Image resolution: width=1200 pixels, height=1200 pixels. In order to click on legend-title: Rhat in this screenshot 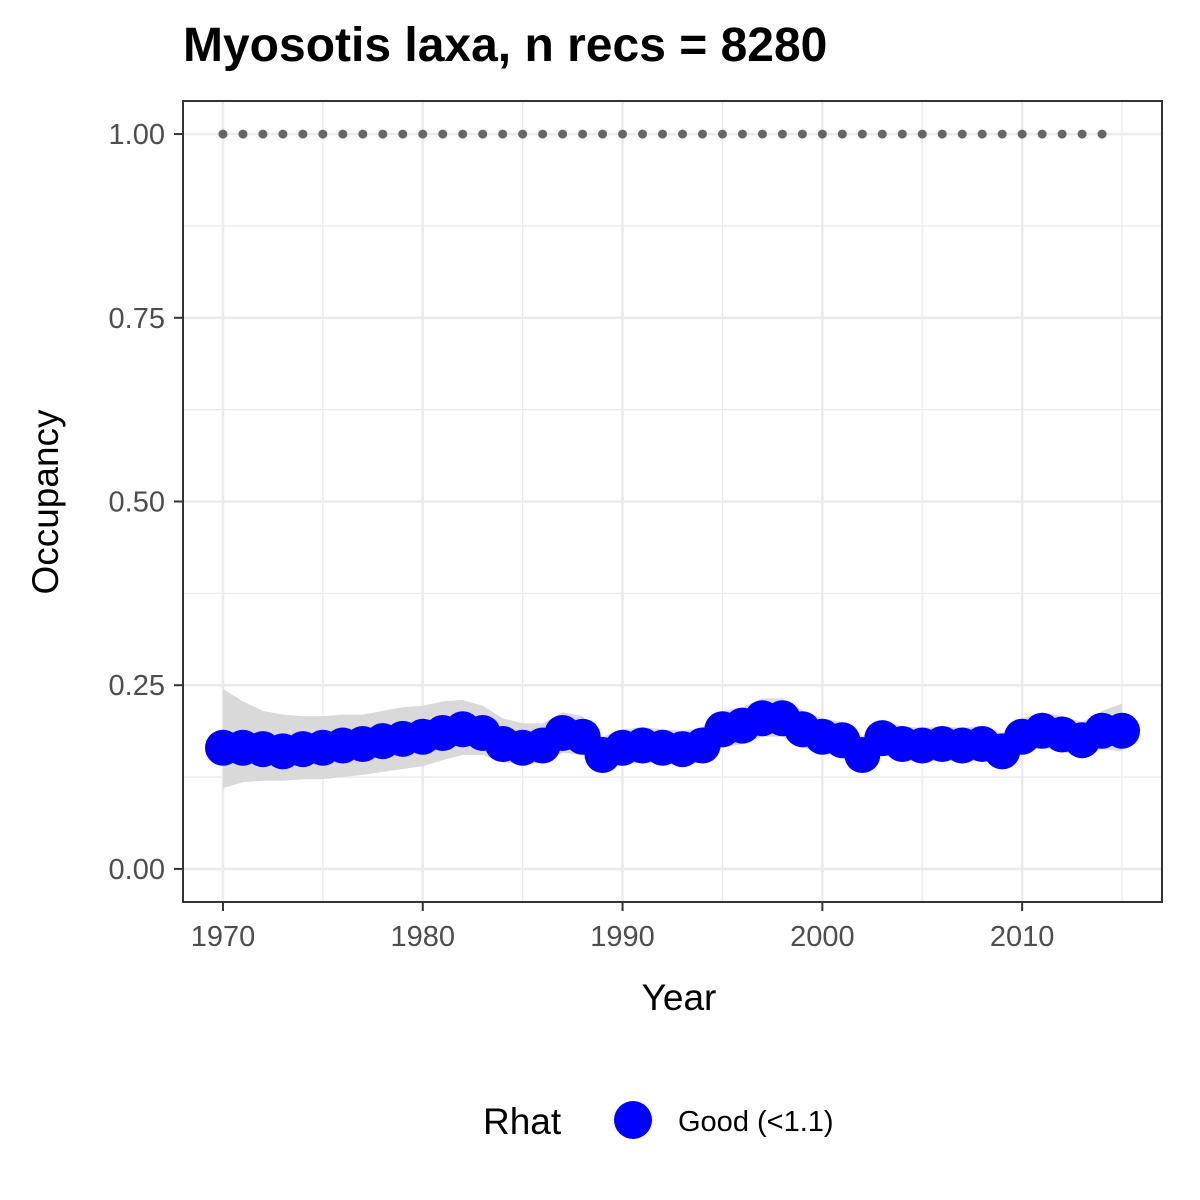, I will do `click(522, 1121)`.